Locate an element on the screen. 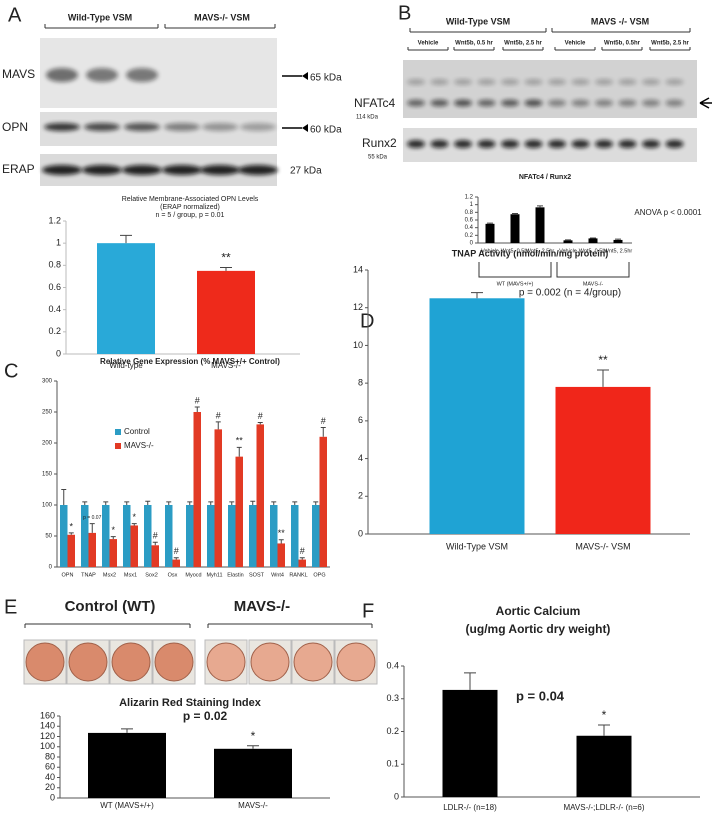 The width and height of the screenshot is (713, 815). y-tick-label: 0.4 is located at coordinates (469, 228).